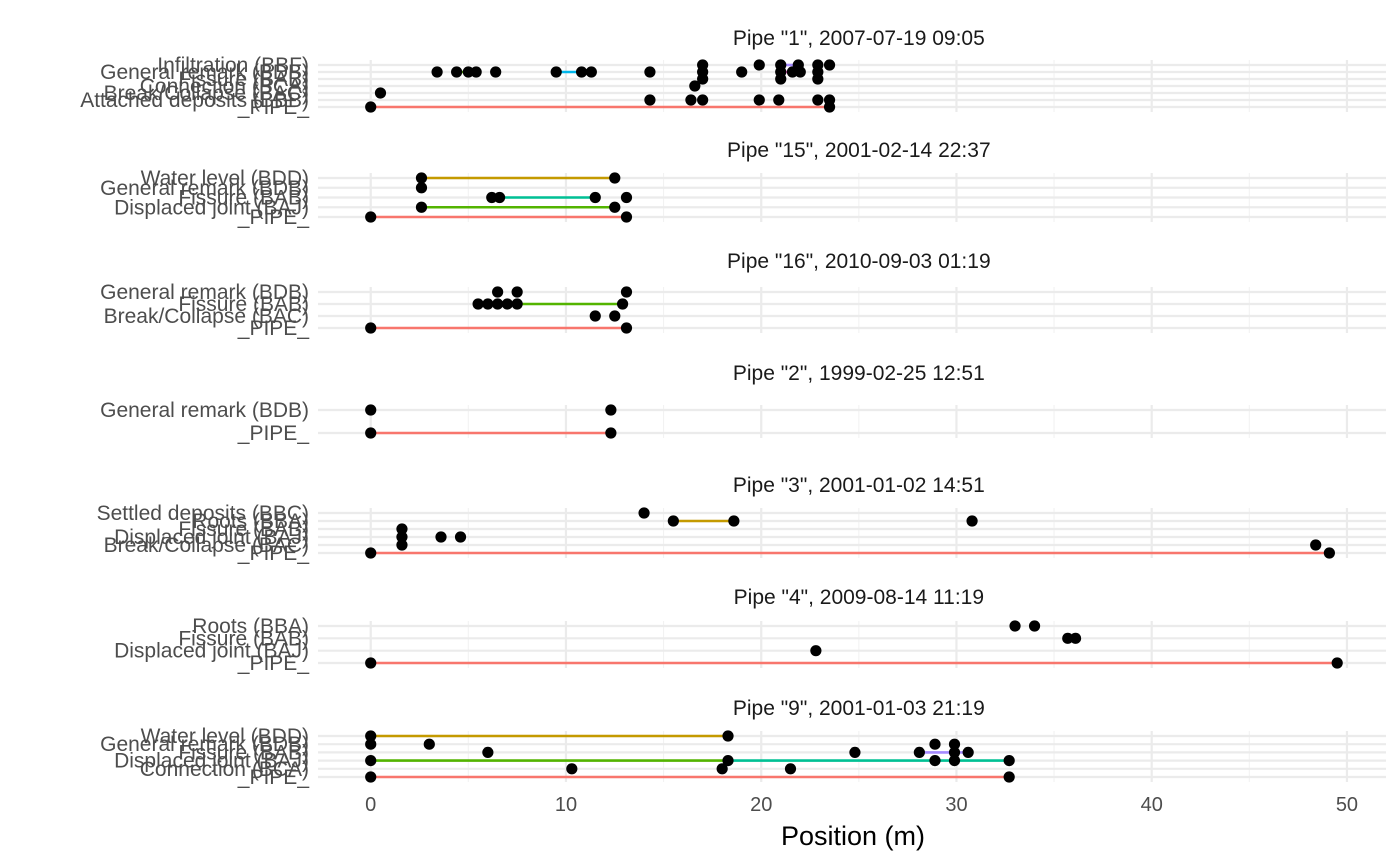 This screenshot has height=866, width=1400. Describe the element at coordinates (859, 150) in the screenshot. I see `panel-title: Pipe "15", 2001-02-14 22:37` at that location.